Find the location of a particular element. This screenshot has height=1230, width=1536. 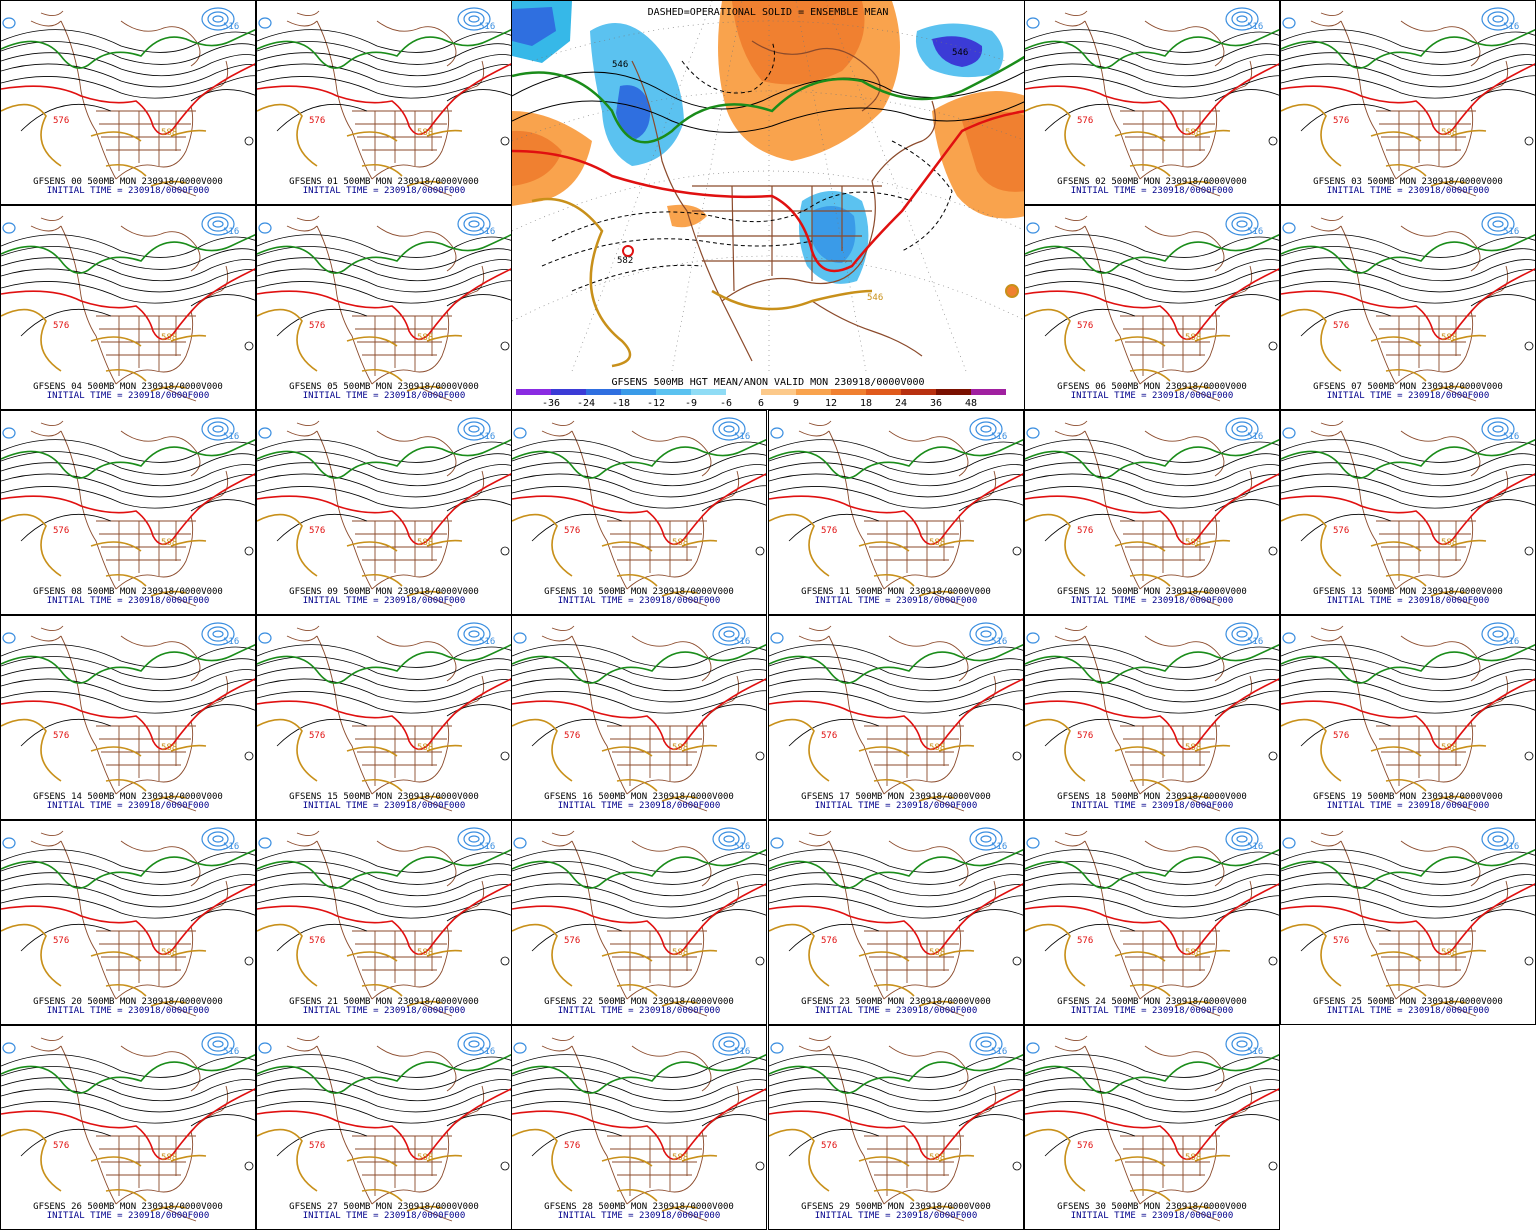

member-title: GFSENS 19 500MB MON 230918/0000V000 is located at coordinates (1408, 797).